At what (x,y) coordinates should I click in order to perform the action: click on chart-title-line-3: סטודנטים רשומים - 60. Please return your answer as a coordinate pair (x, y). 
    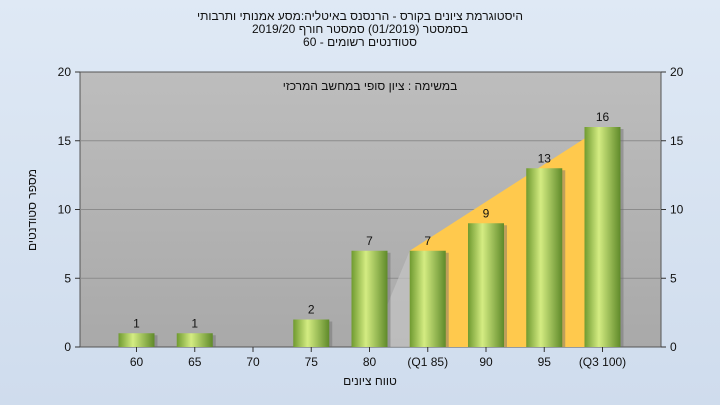
    Looking at the image, I should click on (360, 42).